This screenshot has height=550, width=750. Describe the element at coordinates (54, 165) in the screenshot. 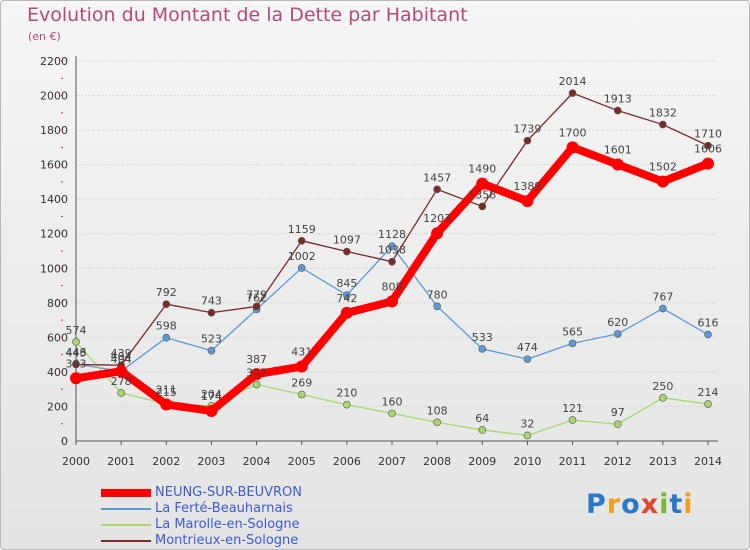

I see `y-tick-label: 1600` at that location.